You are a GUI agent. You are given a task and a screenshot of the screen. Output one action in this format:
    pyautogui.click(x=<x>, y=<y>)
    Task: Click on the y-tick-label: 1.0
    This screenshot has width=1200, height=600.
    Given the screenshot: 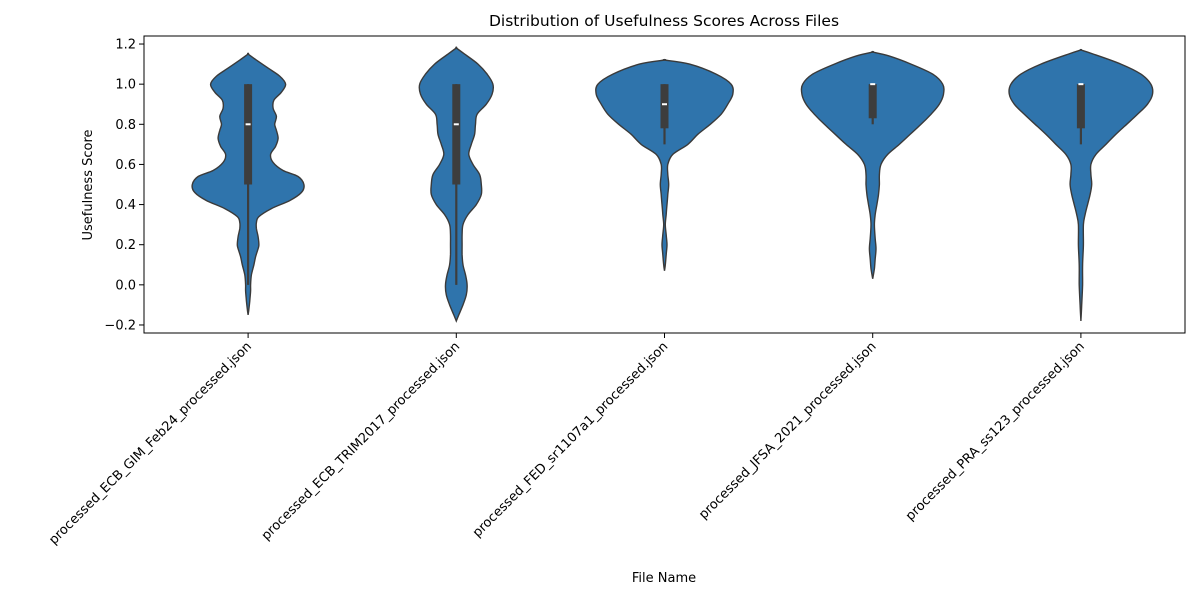 What is the action you would take?
    pyautogui.click(x=125, y=85)
    